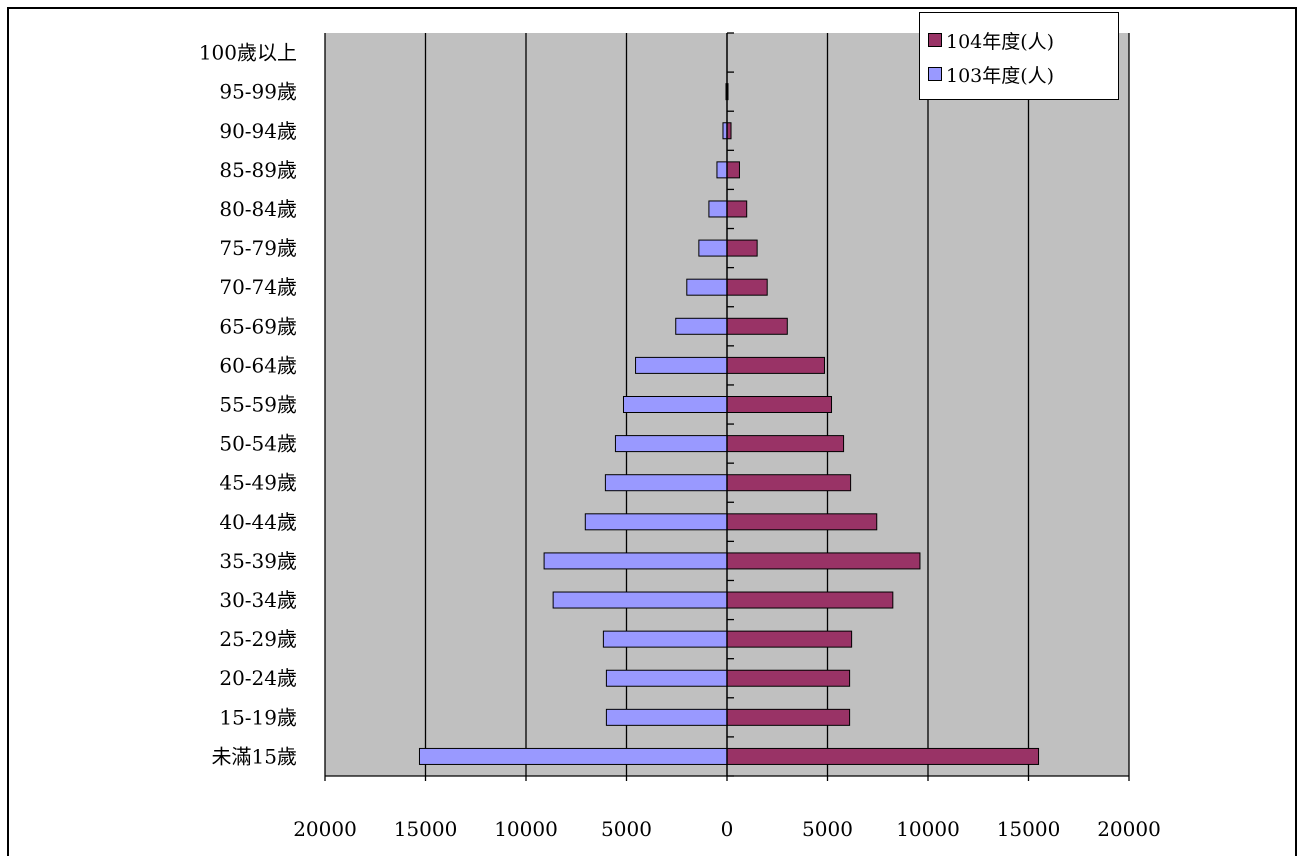 This screenshot has width=1306, height=858. Describe the element at coordinates (258, 522) in the screenshot. I see `category-label-12: 40-44歲` at that location.